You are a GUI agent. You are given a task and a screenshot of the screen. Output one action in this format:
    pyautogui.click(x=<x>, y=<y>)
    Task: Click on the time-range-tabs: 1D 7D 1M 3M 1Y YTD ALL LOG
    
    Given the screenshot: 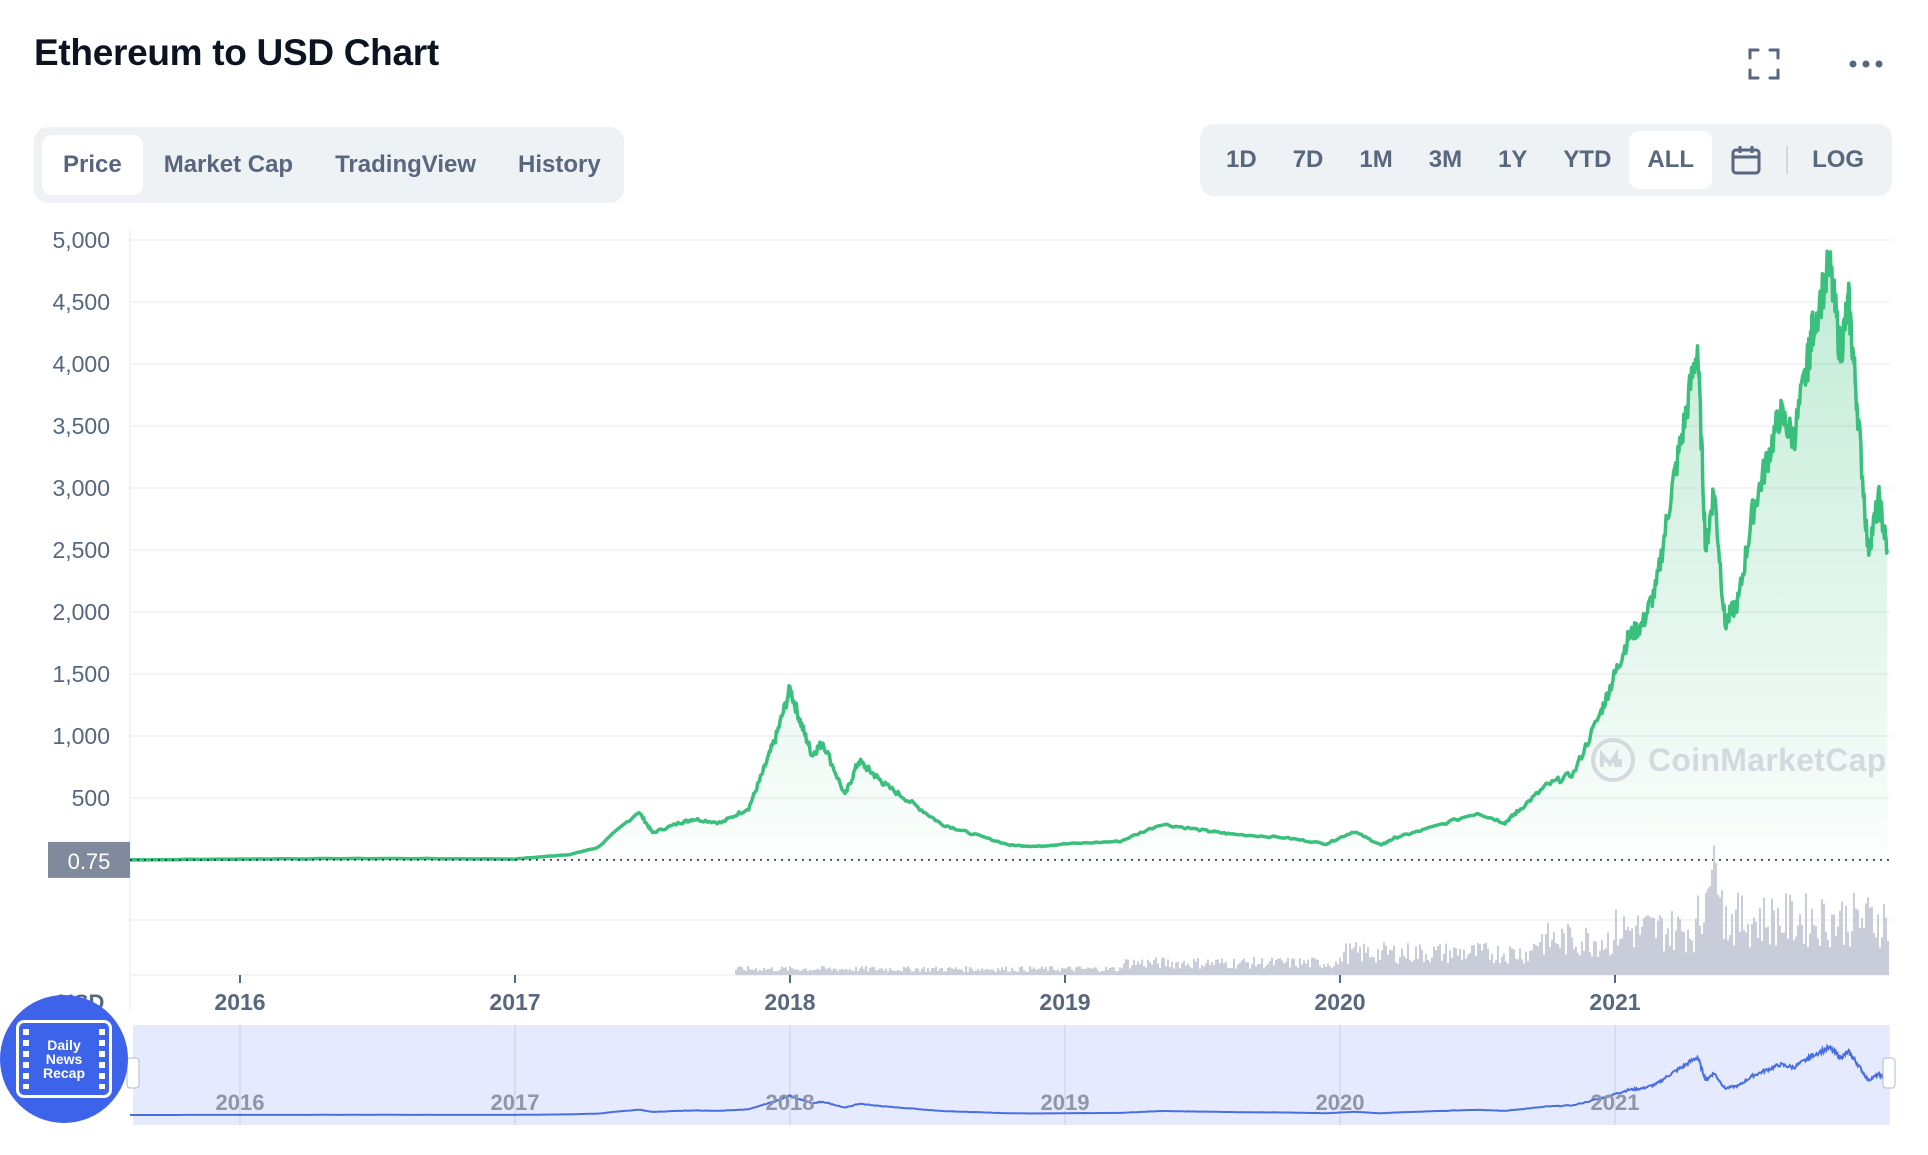 What is the action you would take?
    pyautogui.click(x=1546, y=160)
    